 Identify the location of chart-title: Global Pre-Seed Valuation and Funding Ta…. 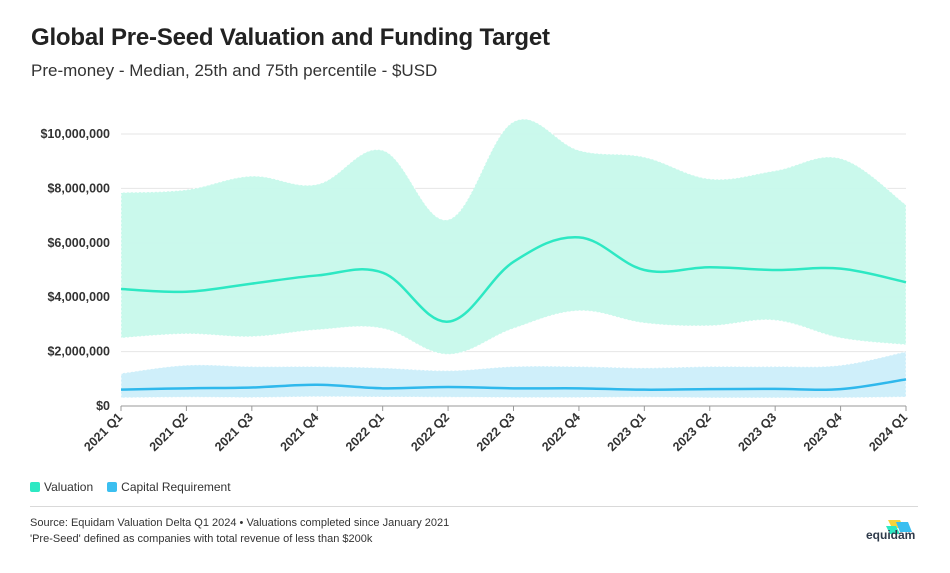
(290, 37).